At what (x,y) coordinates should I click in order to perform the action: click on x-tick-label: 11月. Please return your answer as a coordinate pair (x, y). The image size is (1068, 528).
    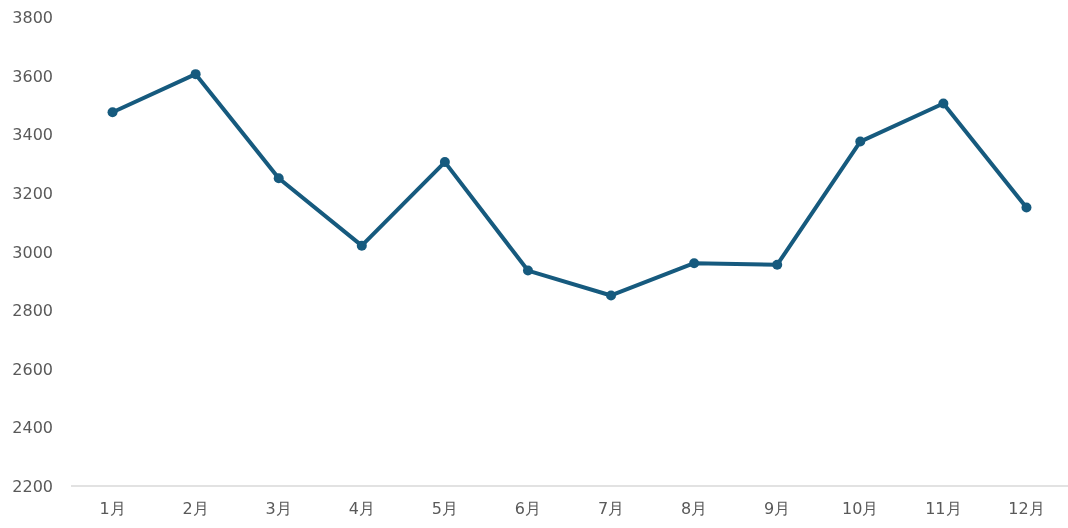
    Looking at the image, I should click on (943, 508).